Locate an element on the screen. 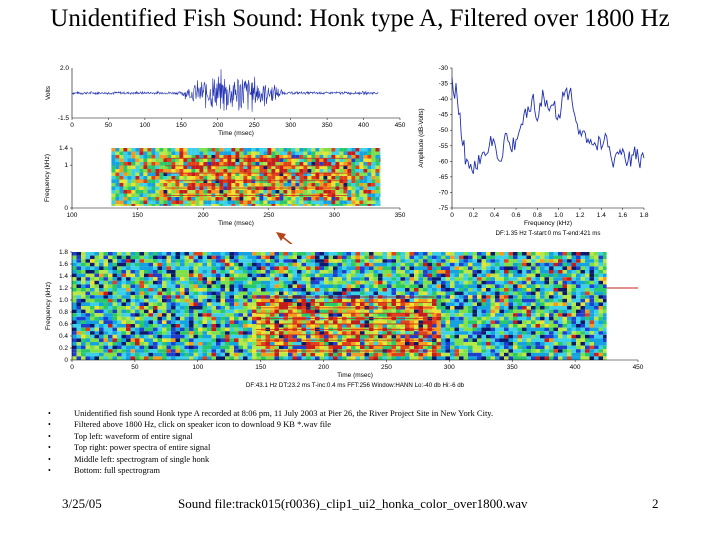 The image size is (720, 540). arrow-head is located at coordinates (281, 236).